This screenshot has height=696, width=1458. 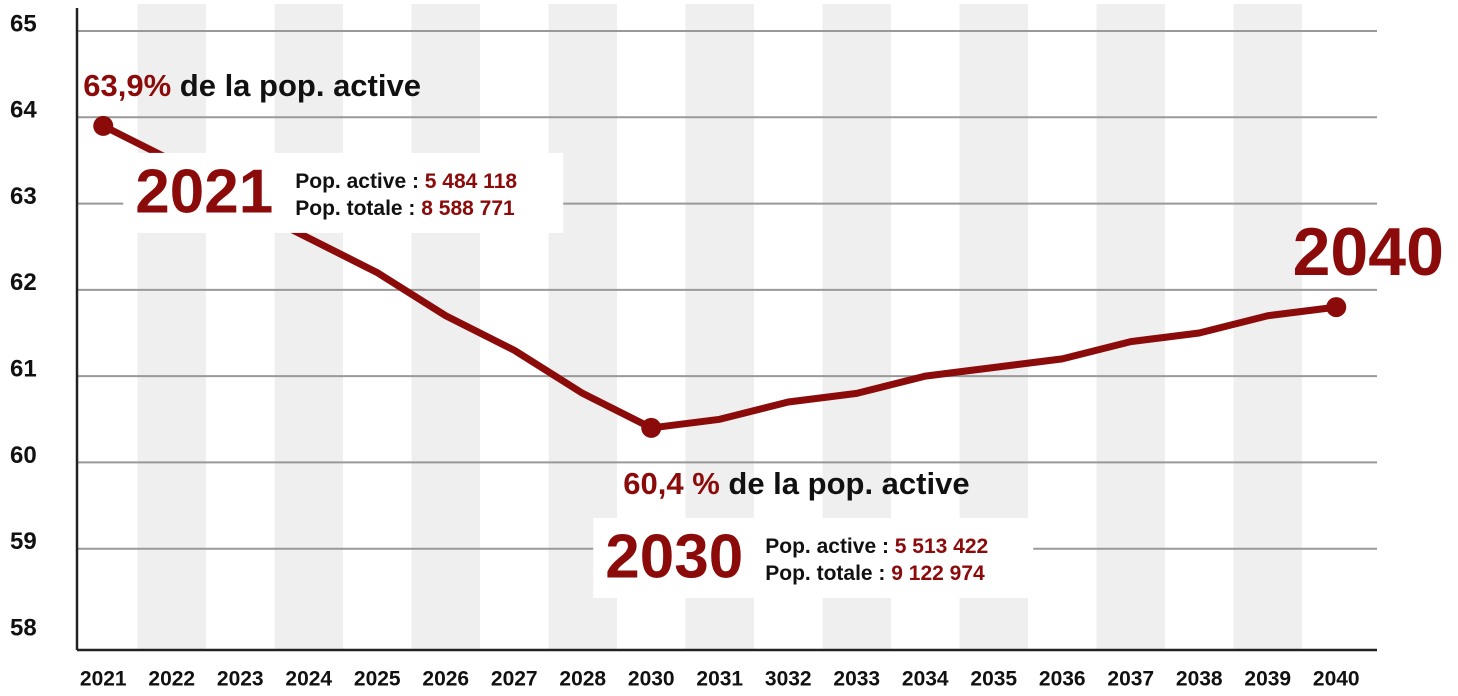 I want to click on x-tick-label: 2033, so click(x=856, y=679).